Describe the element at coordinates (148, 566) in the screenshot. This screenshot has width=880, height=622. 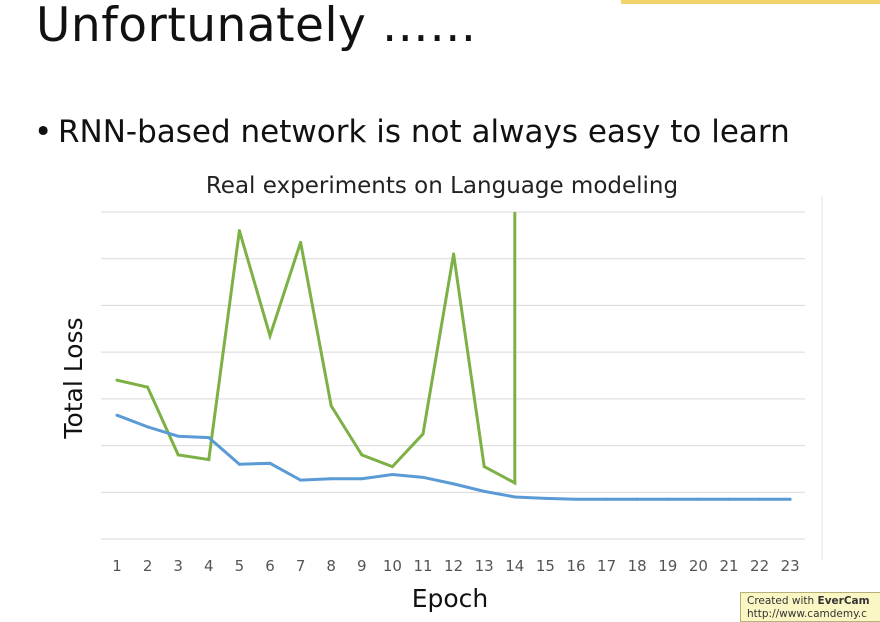
I see `x-tick-label: 2` at that location.